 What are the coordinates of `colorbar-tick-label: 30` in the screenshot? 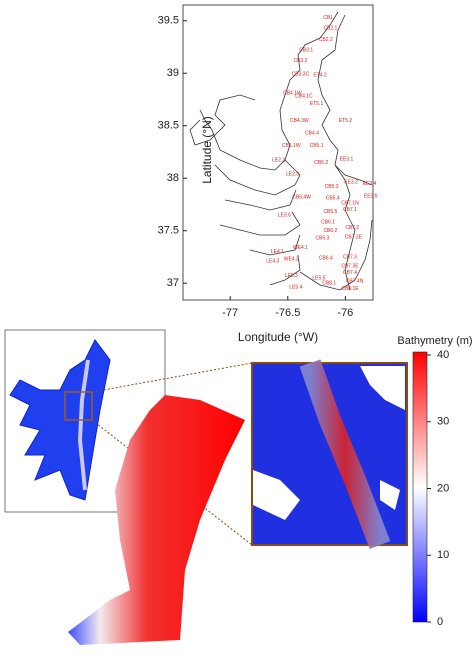 It's located at (443, 422).